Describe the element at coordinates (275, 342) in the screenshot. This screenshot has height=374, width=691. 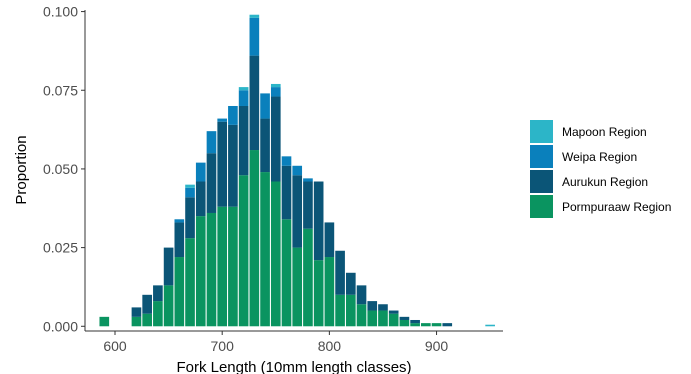
I see `x-ticks: 600 700 800 900` at that location.